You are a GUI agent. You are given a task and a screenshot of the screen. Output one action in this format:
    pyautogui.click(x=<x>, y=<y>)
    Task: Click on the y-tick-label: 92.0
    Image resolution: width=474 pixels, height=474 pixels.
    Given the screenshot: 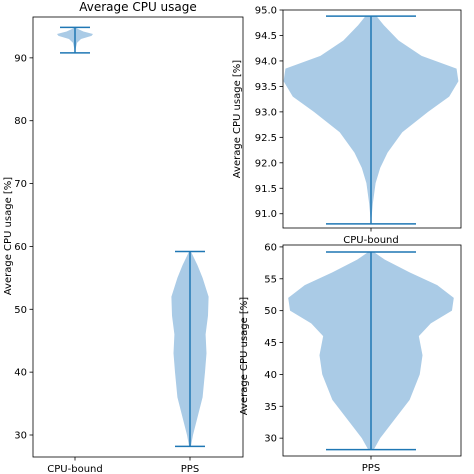 What is the action you would take?
    pyautogui.click(x=266, y=163)
    